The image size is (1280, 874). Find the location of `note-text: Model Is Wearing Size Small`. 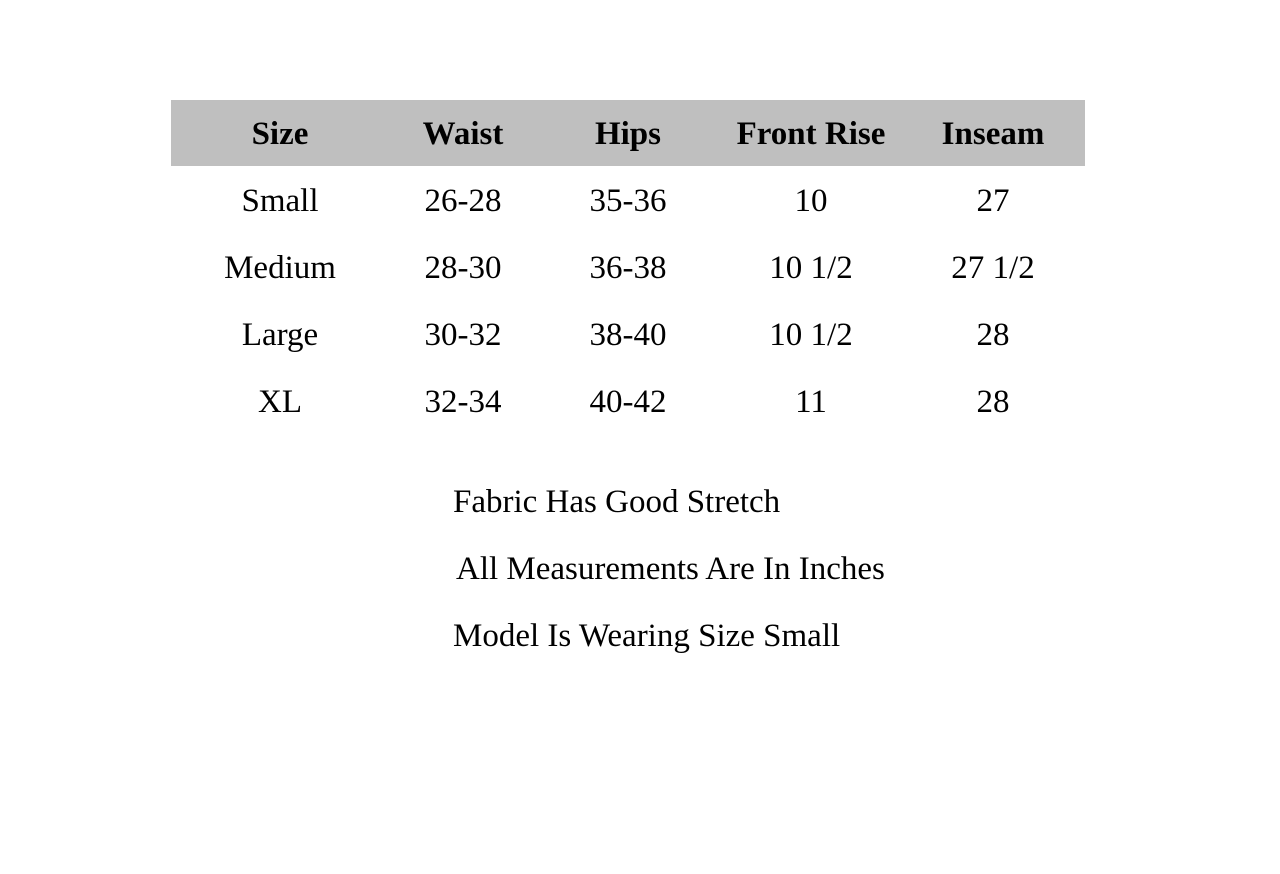

note-text: Model Is Wearing Size Small is located at coordinates (647, 636).